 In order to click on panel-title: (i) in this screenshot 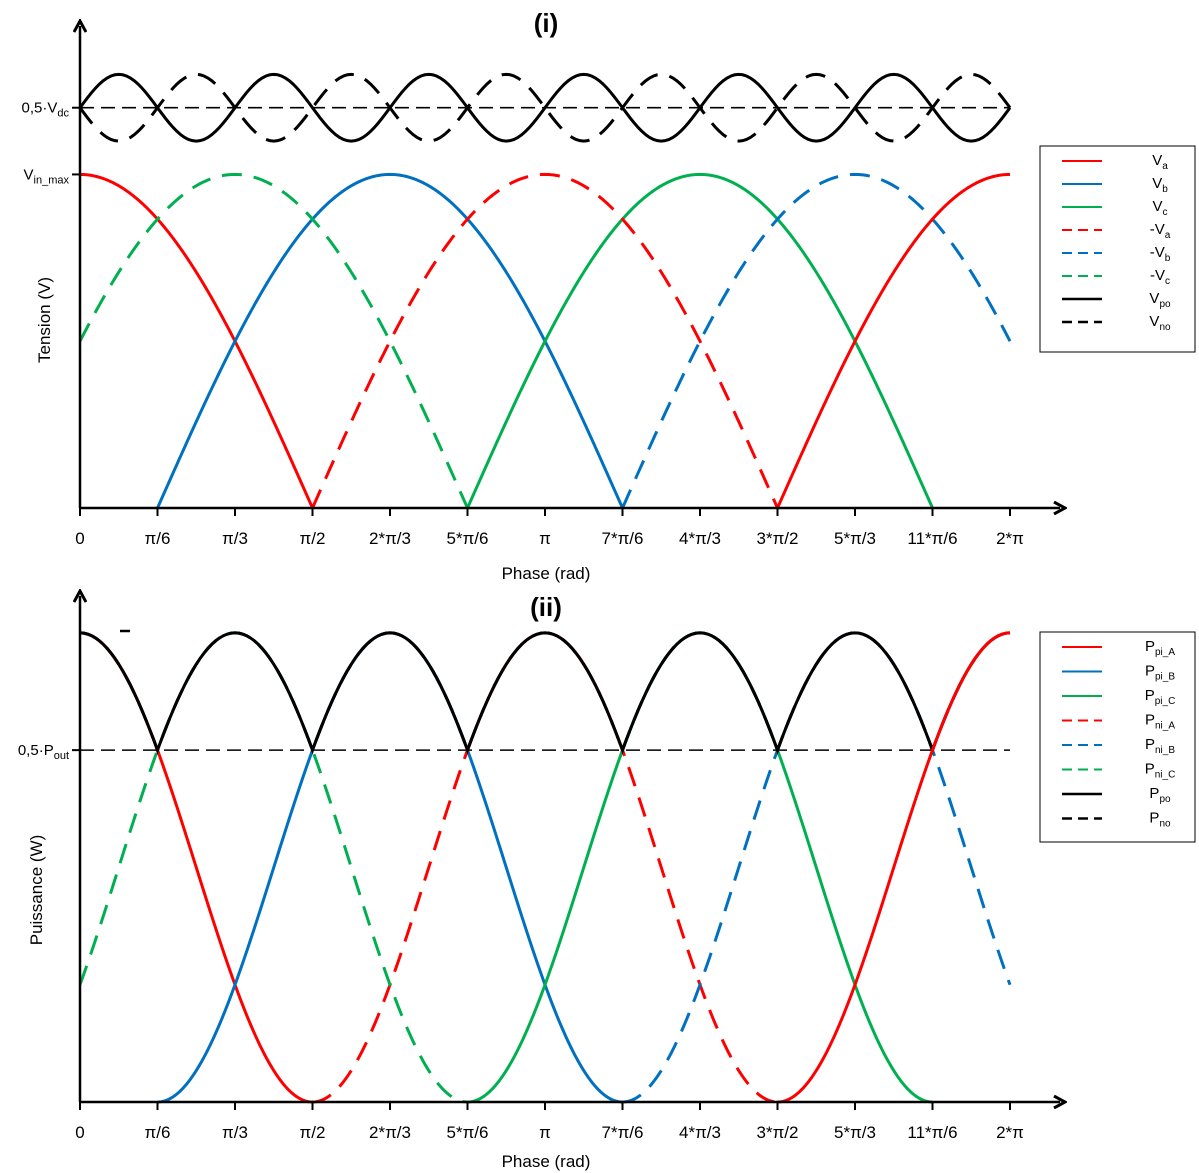, I will do `click(546, 23)`.